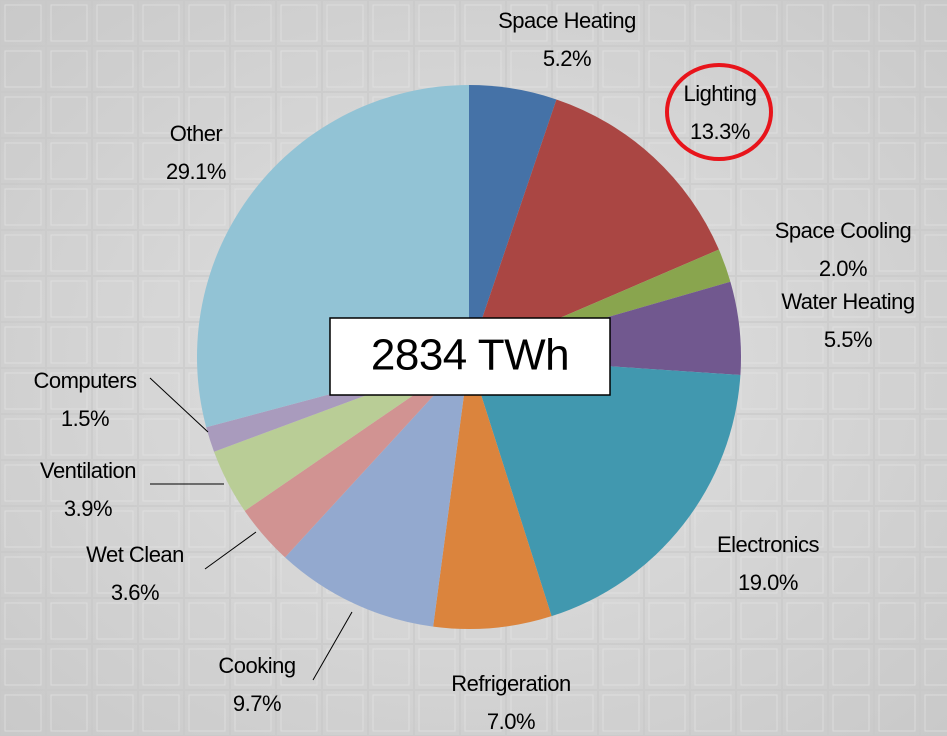 The height and width of the screenshot is (736, 947). What do you see at coordinates (85, 418) in the screenshot?
I see `value-label: 1.5%` at bounding box center [85, 418].